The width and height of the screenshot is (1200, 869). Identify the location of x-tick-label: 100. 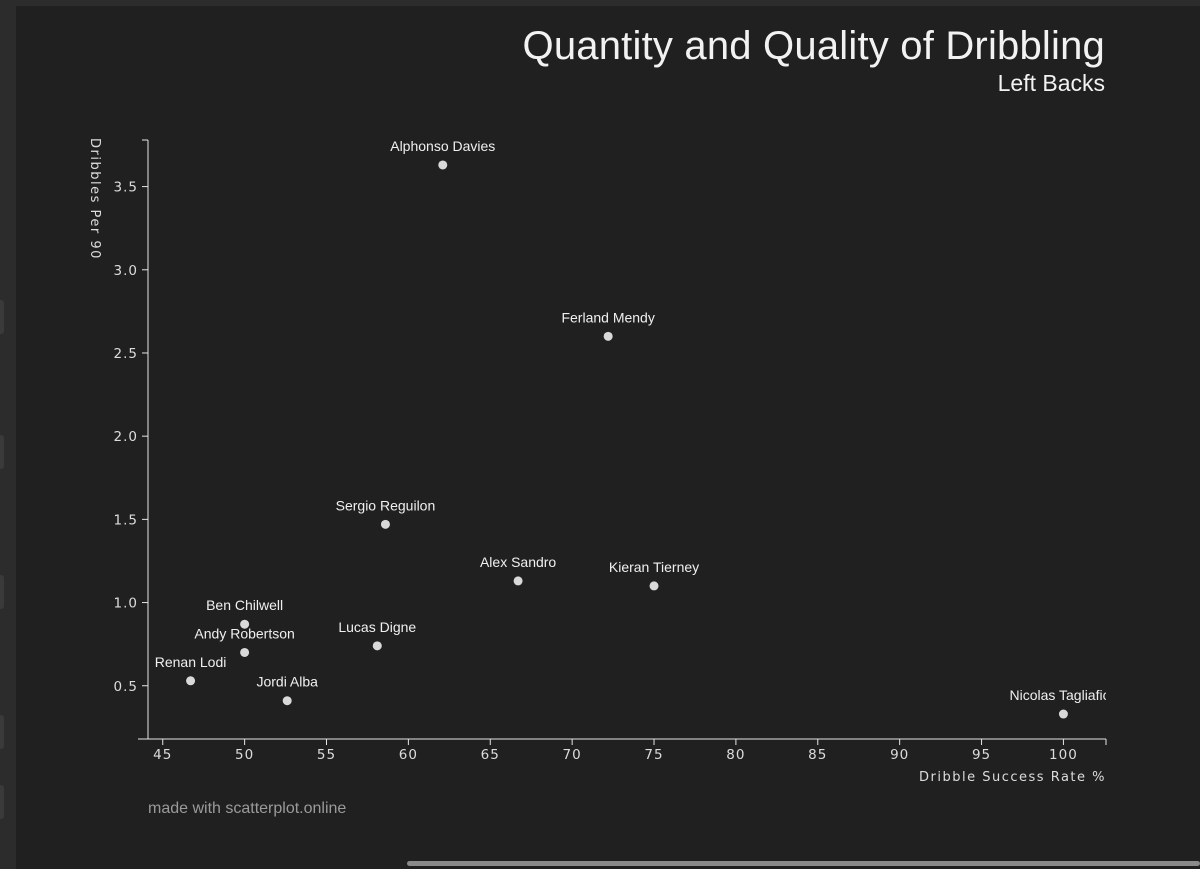
(1063, 755).